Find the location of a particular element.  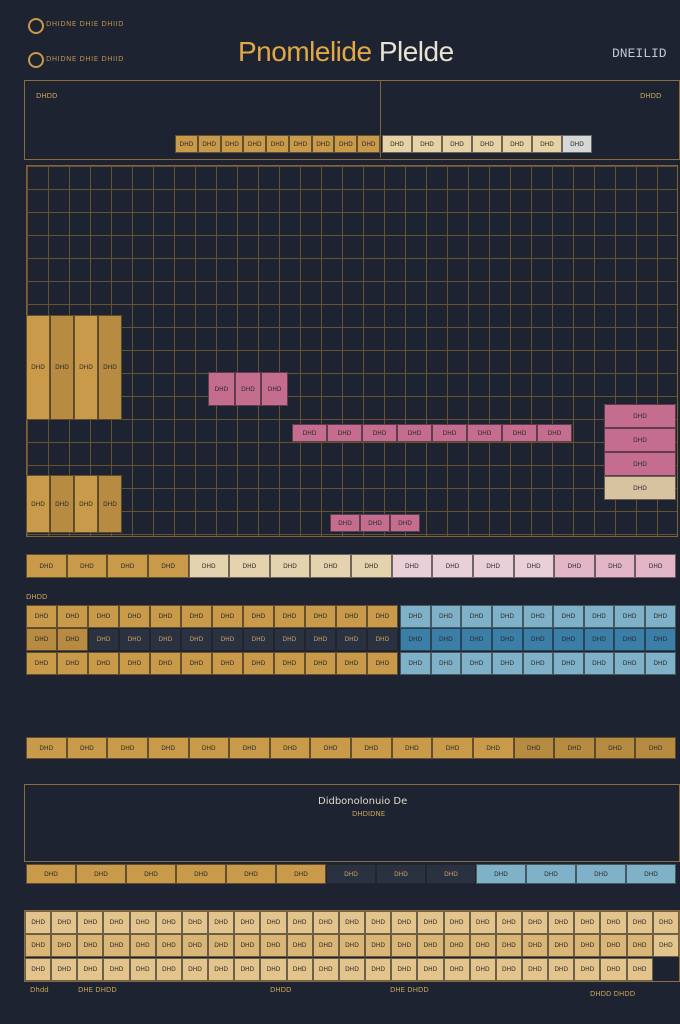

top-panel-label: DHDD is located at coordinates (47, 96).